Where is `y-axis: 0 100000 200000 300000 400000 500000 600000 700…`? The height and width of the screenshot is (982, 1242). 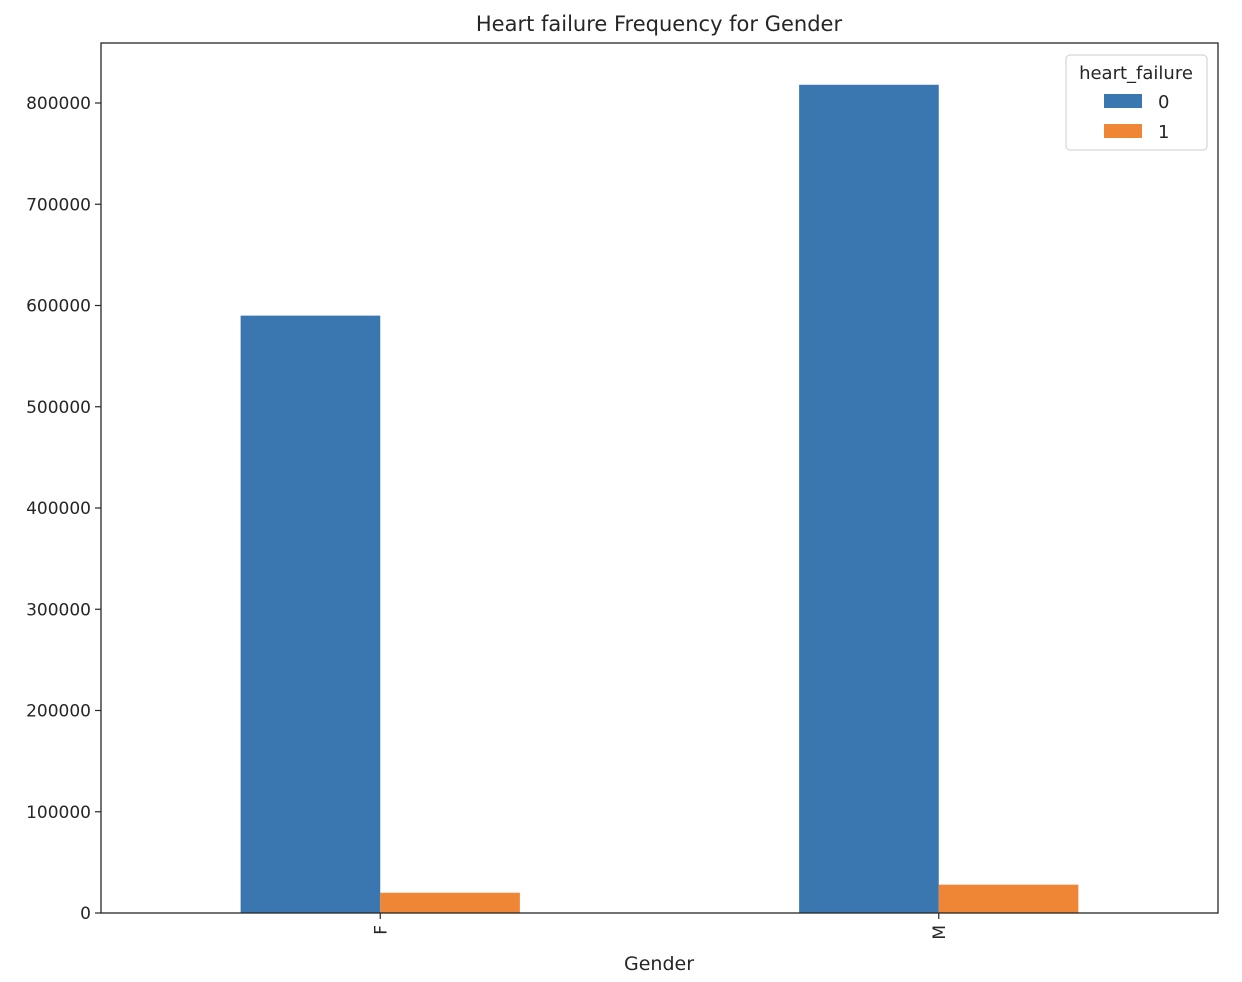
y-axis: 0 100000 200000 300000 400000 500000 600000 700… is located at coordinates (63, 509).